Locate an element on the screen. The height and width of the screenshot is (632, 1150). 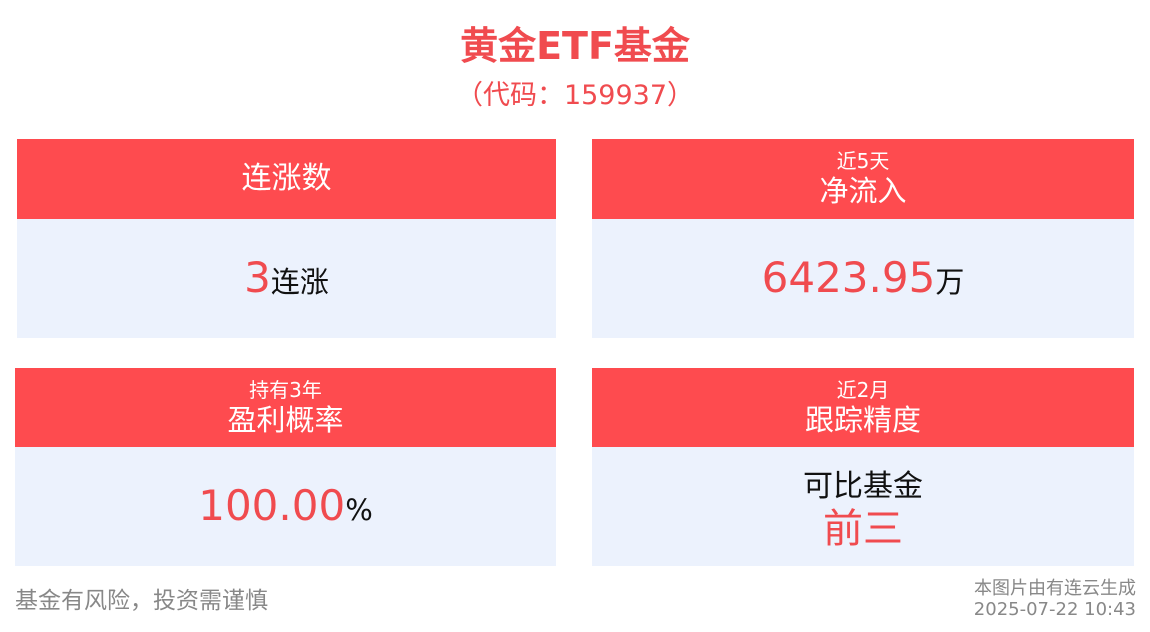
card-profit-prob: 持有3年 盈利概率 100.00% is located at coordinates (285, 467).